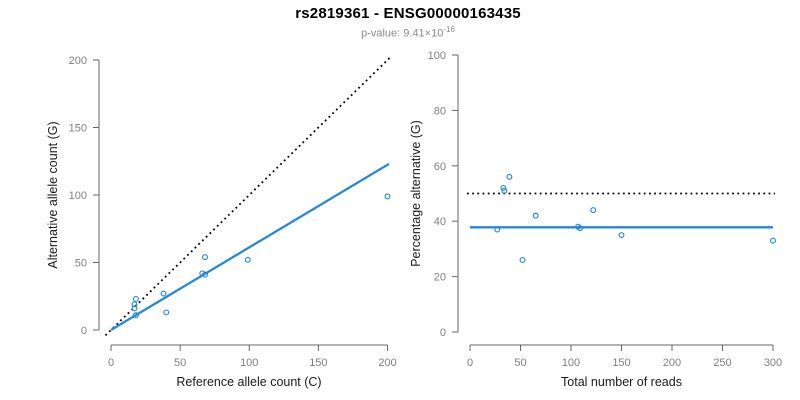 The image size is (800, 400). What do you see at coordinates (53, 194) in the screenshot?
I see `y-axis-title: Alternative allele count (G)` at bounding box center [53, 194].